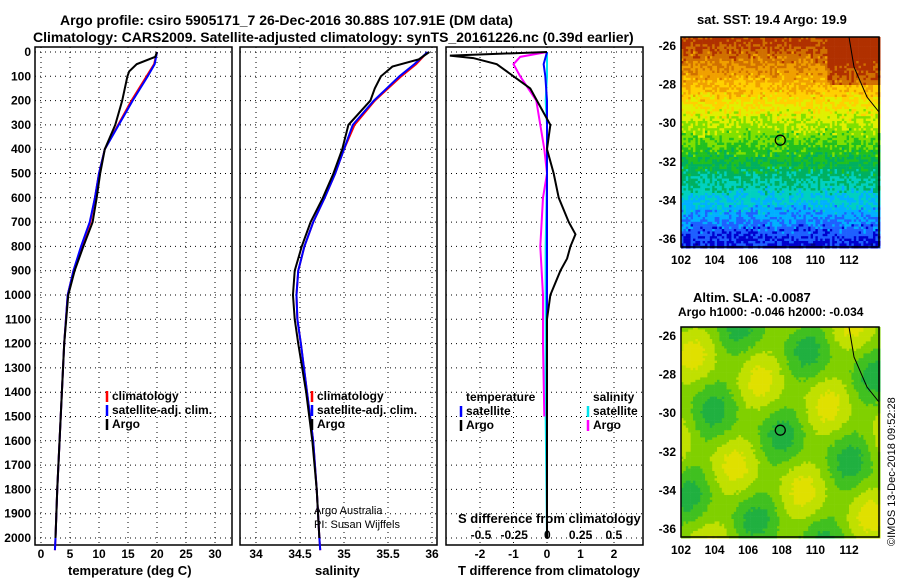  I want to click on legend-label: satellite, so click(615, 411).